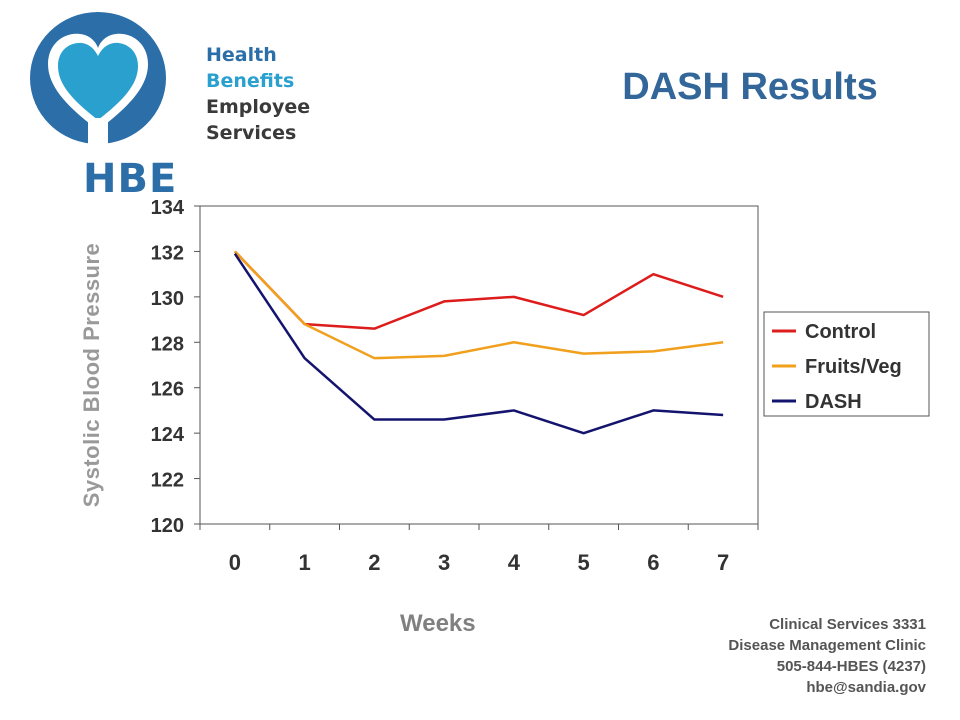 This screenshot has width=960, height=720. I want to click on y-tick-label: 132, so click(167, 253).